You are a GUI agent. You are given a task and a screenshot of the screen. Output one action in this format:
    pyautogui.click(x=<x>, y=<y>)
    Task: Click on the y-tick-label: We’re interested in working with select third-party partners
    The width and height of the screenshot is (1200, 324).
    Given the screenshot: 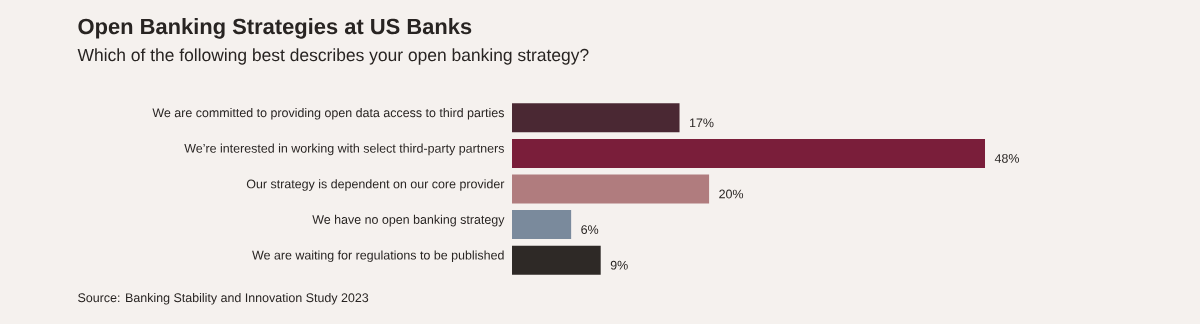 What is the action you would take?
    pyautogui.click(x=344, y=149)
    